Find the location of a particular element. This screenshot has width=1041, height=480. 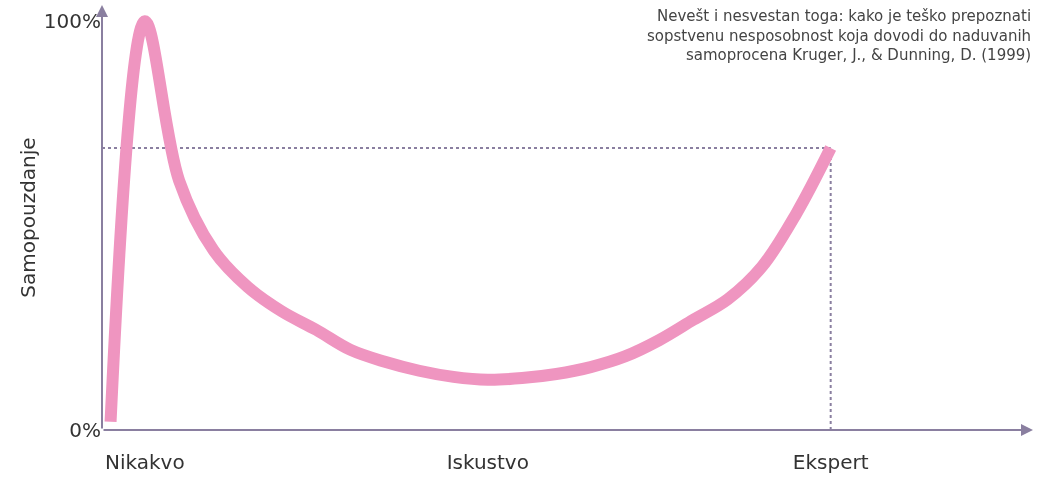

x-tick-label: Ekspert is located at coordinates (830, 462).